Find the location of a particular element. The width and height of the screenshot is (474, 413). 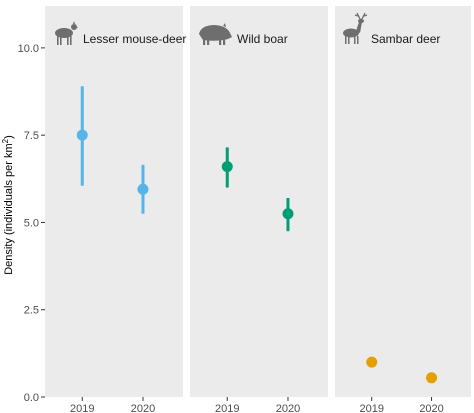

y-tick-label: 0.0 is located at coordinates (31, 398).